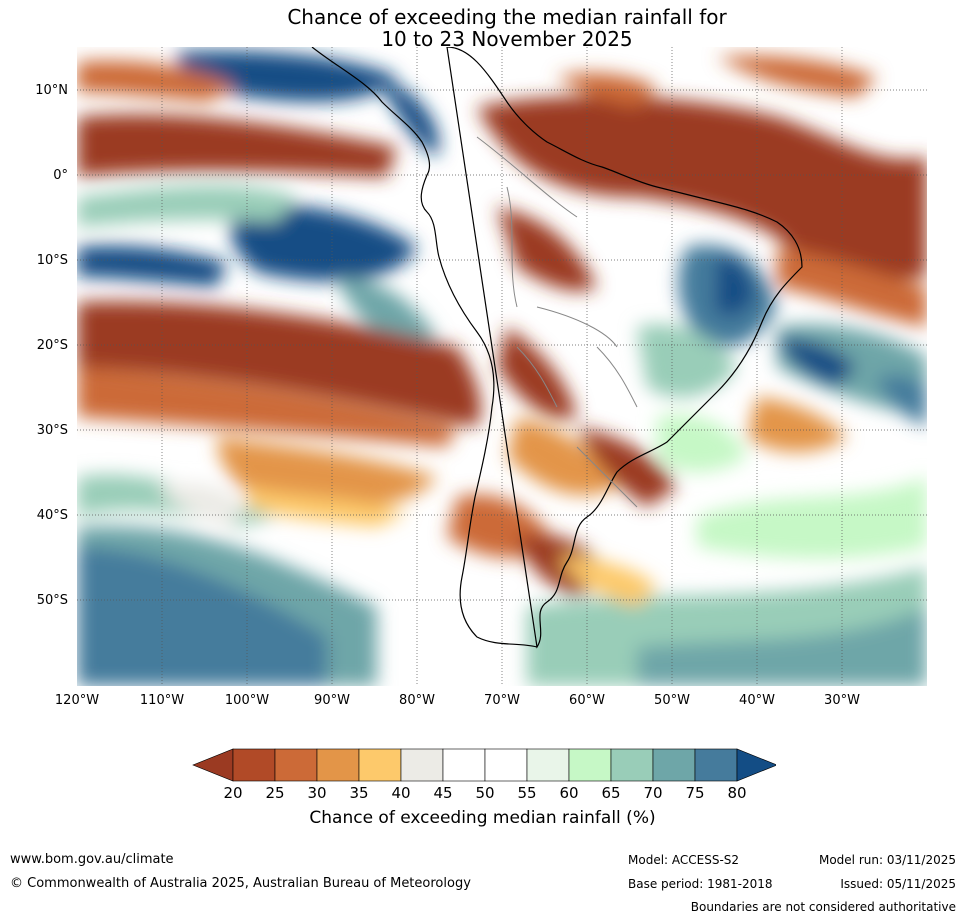  What do you see at coordinates (443, 793) in the screenshot?
I see `colorbar-tick-45: 45` at bounding box center [443, 793].